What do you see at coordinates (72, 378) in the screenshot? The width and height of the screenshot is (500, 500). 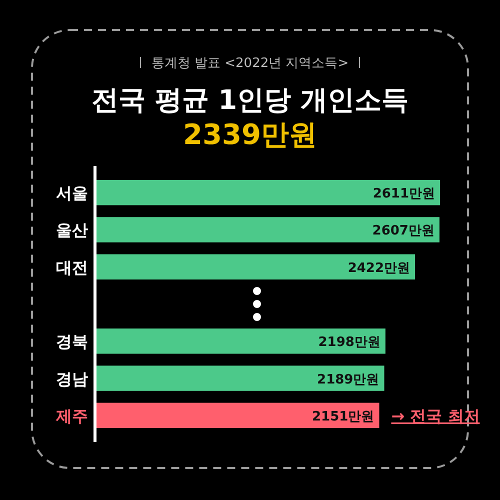 I see `y-tick-label: 경남` at bounding box center [72, 378].